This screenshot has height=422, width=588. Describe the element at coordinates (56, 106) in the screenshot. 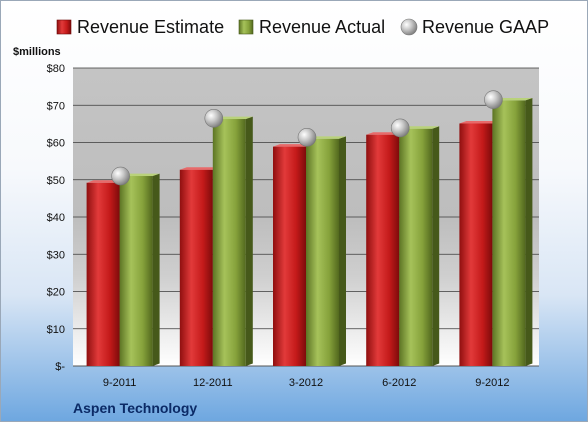

I see `y-tick-label: $70` at that location.